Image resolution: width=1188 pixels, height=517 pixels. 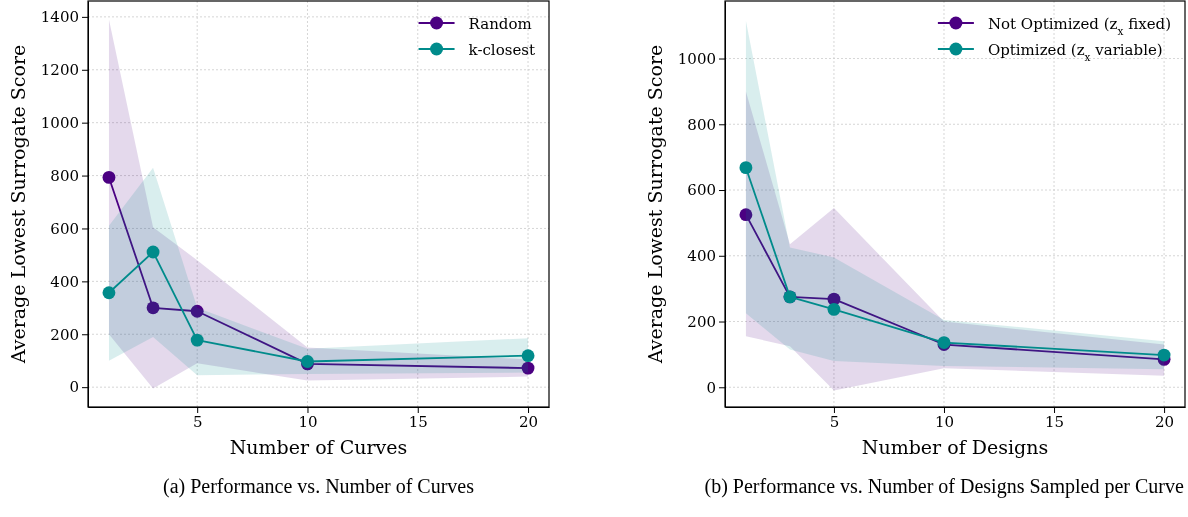 What do you see at coordinates (955, 447) in the screenshot?
I see `x-axis-title: Number of Designs` at bounding box center [955, 447].